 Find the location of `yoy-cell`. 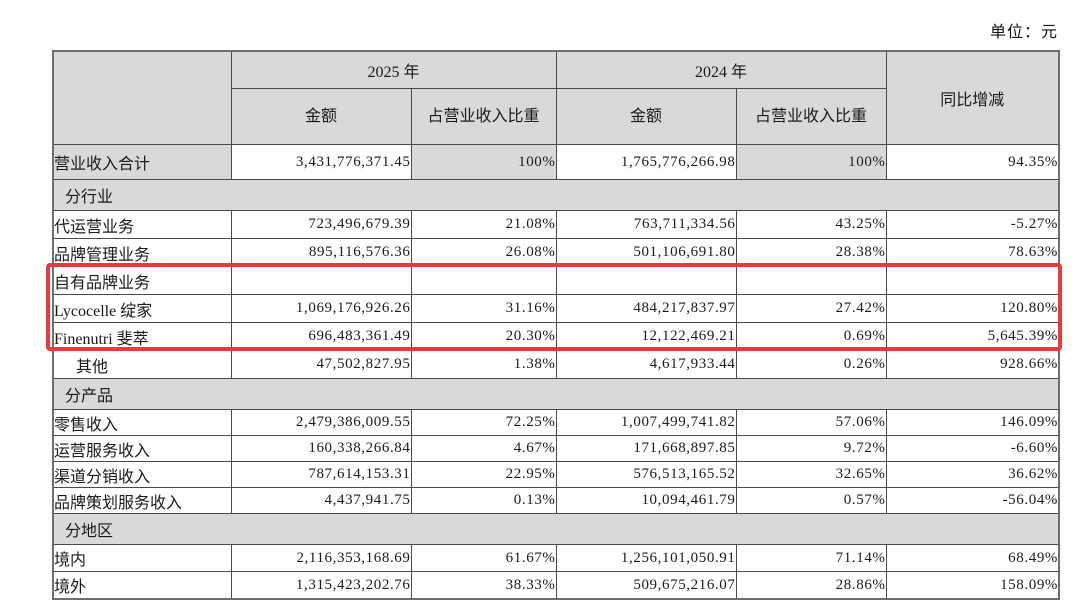

yoy-cell is located at coordinates (972, 280).